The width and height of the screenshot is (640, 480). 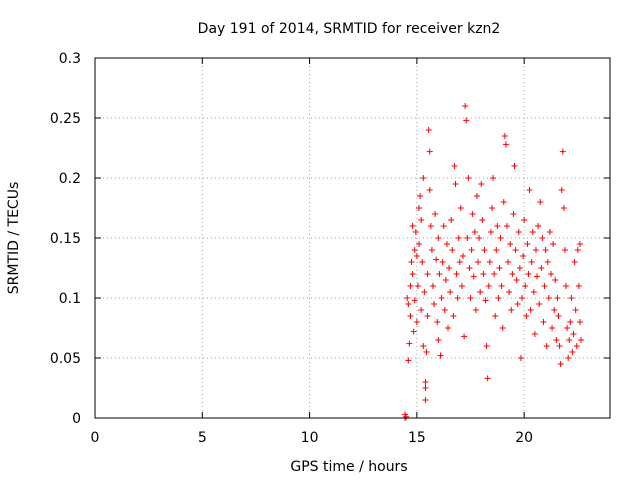 What do you see at coordinates (65, 239) in the screenshot?
I see `y-tick-label: 0.15` at bounding box center [65, 239].